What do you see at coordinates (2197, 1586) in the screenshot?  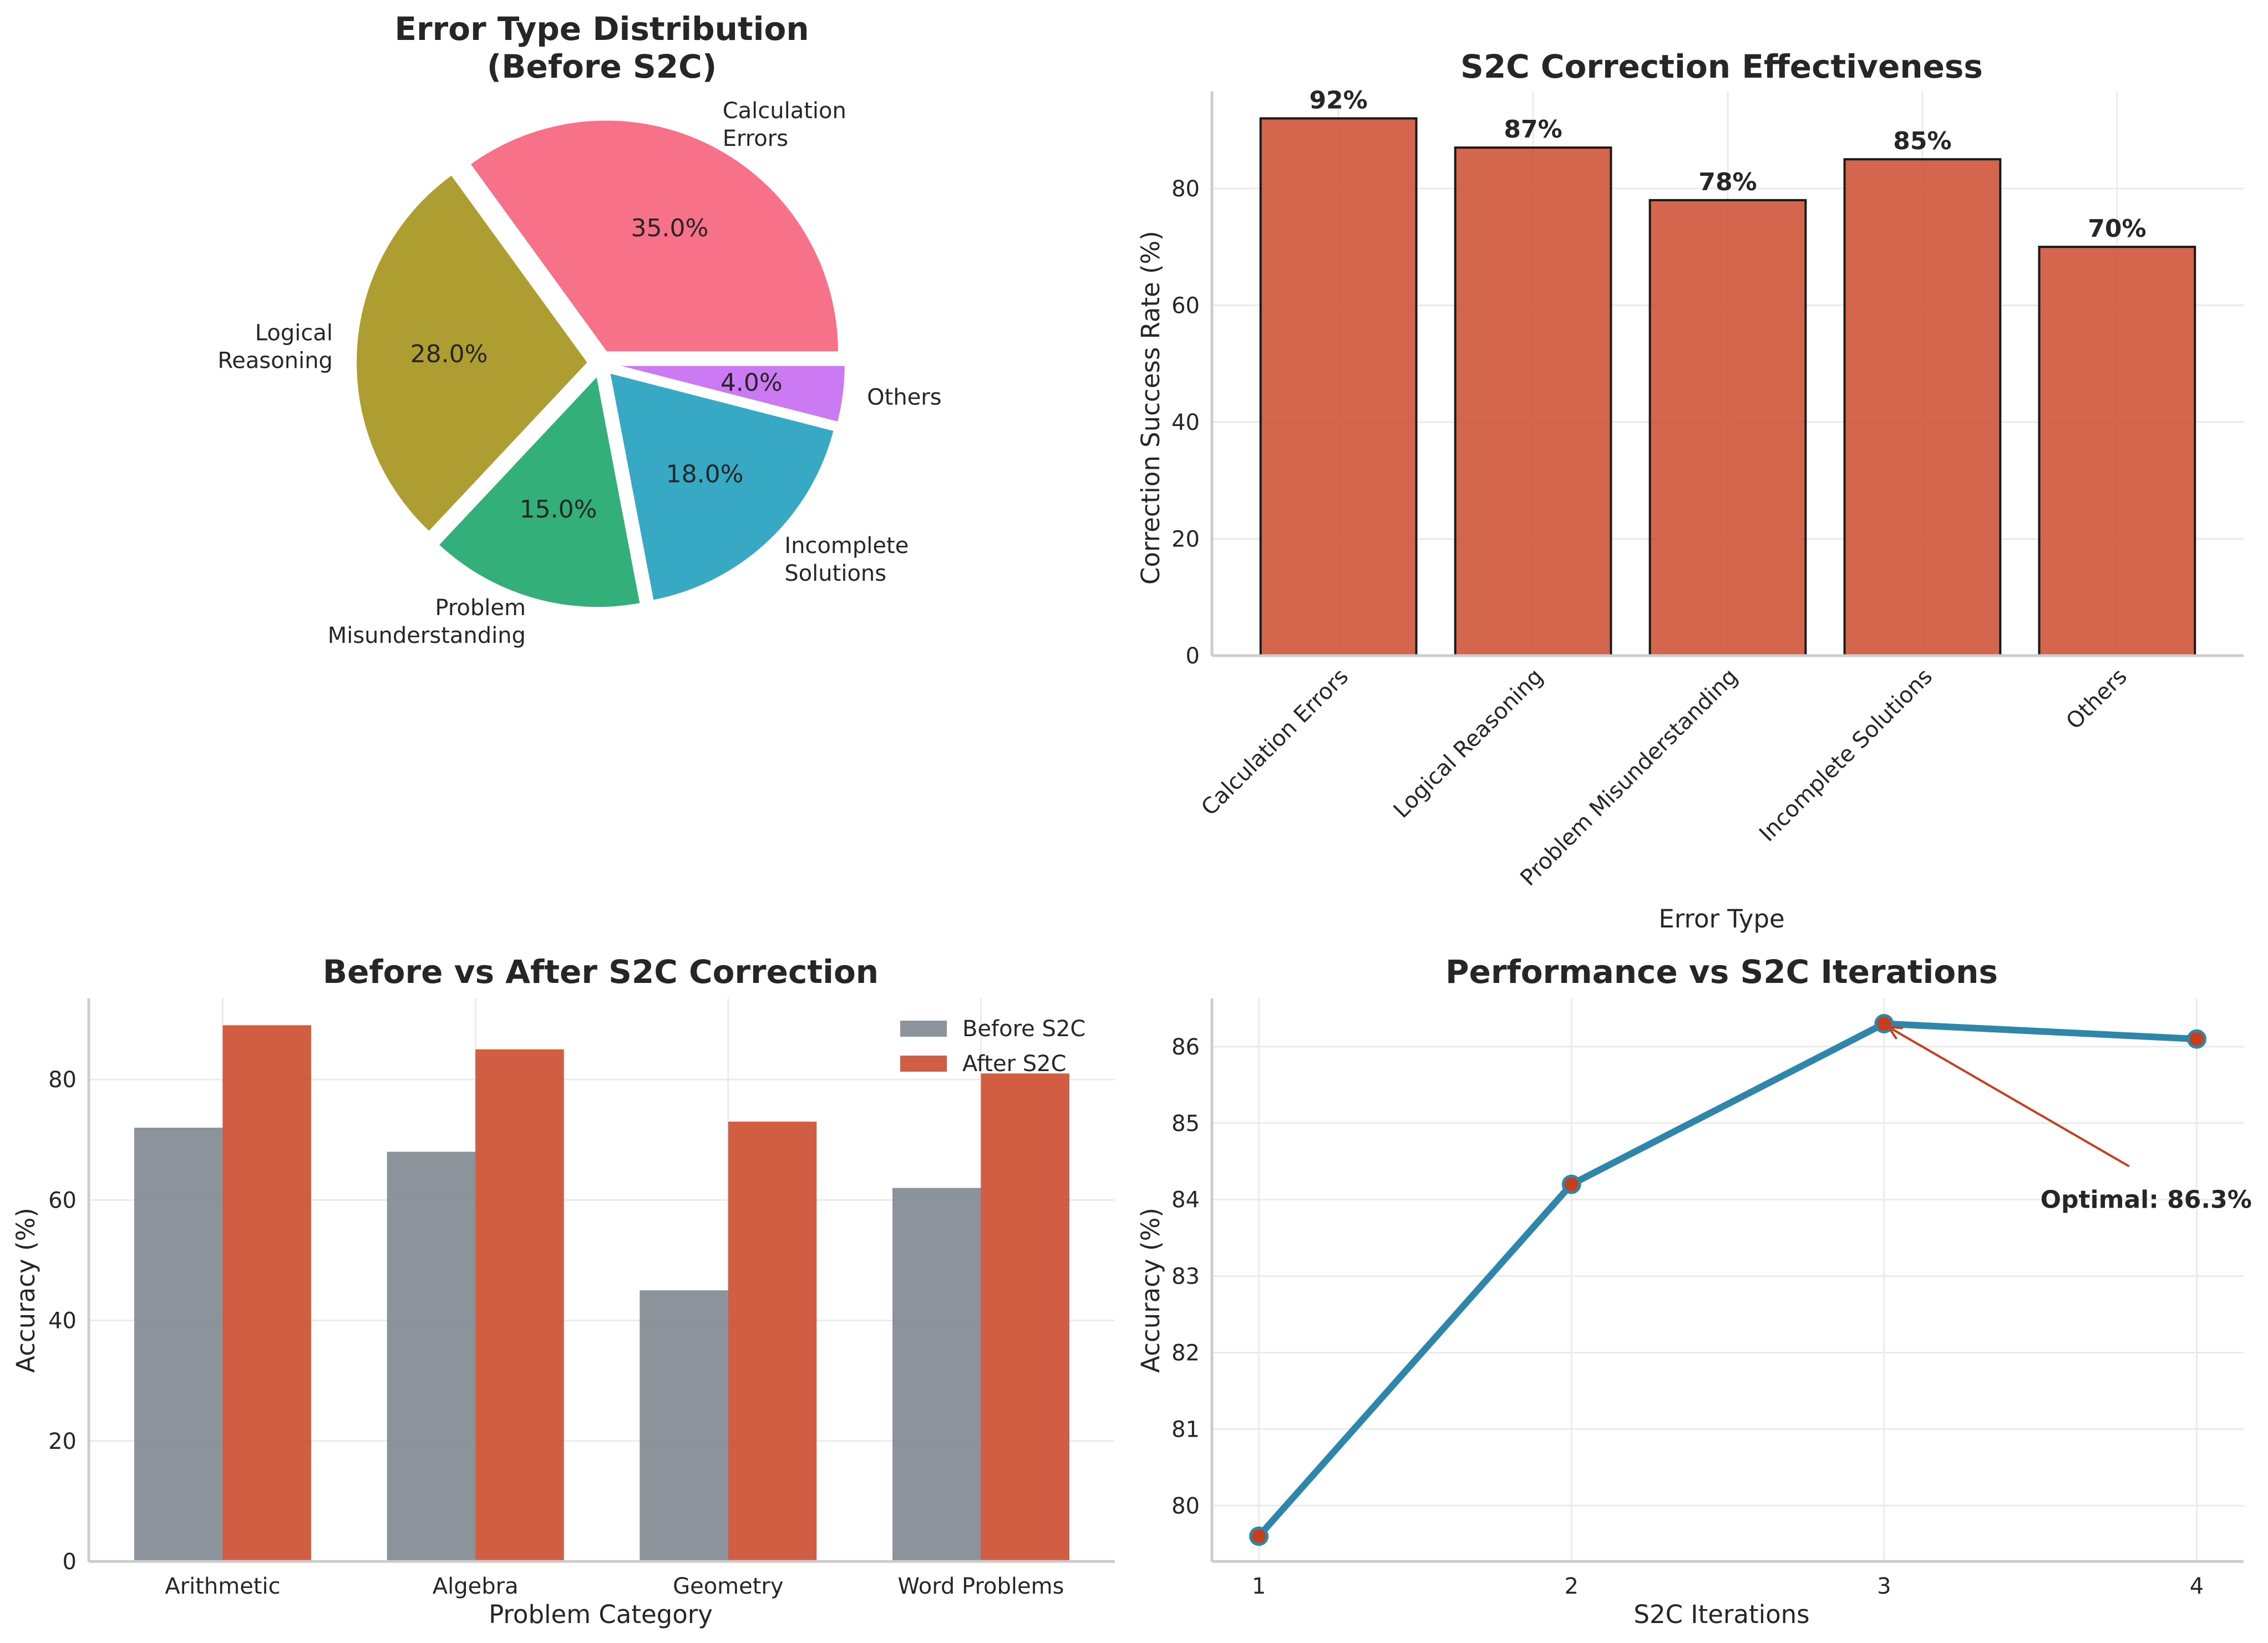 I see `x-tick-label: 4` at bounding box center [2197, 1586].